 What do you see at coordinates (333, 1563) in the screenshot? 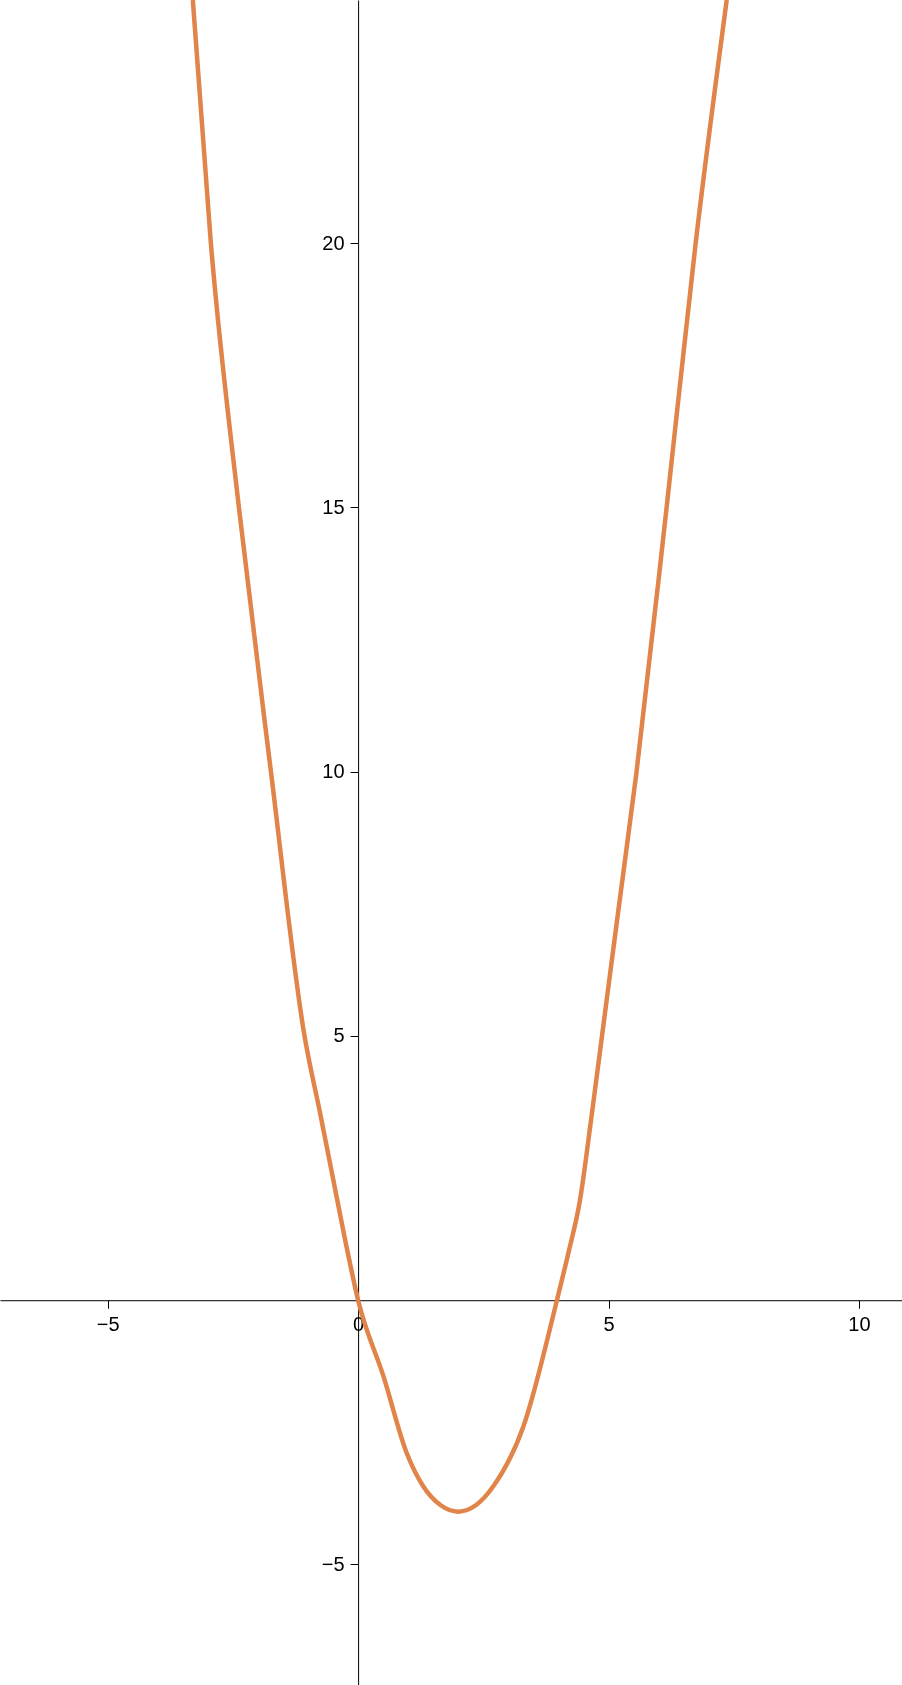
I see `y-tick-label: −5` at bounding box center [333, 1563].